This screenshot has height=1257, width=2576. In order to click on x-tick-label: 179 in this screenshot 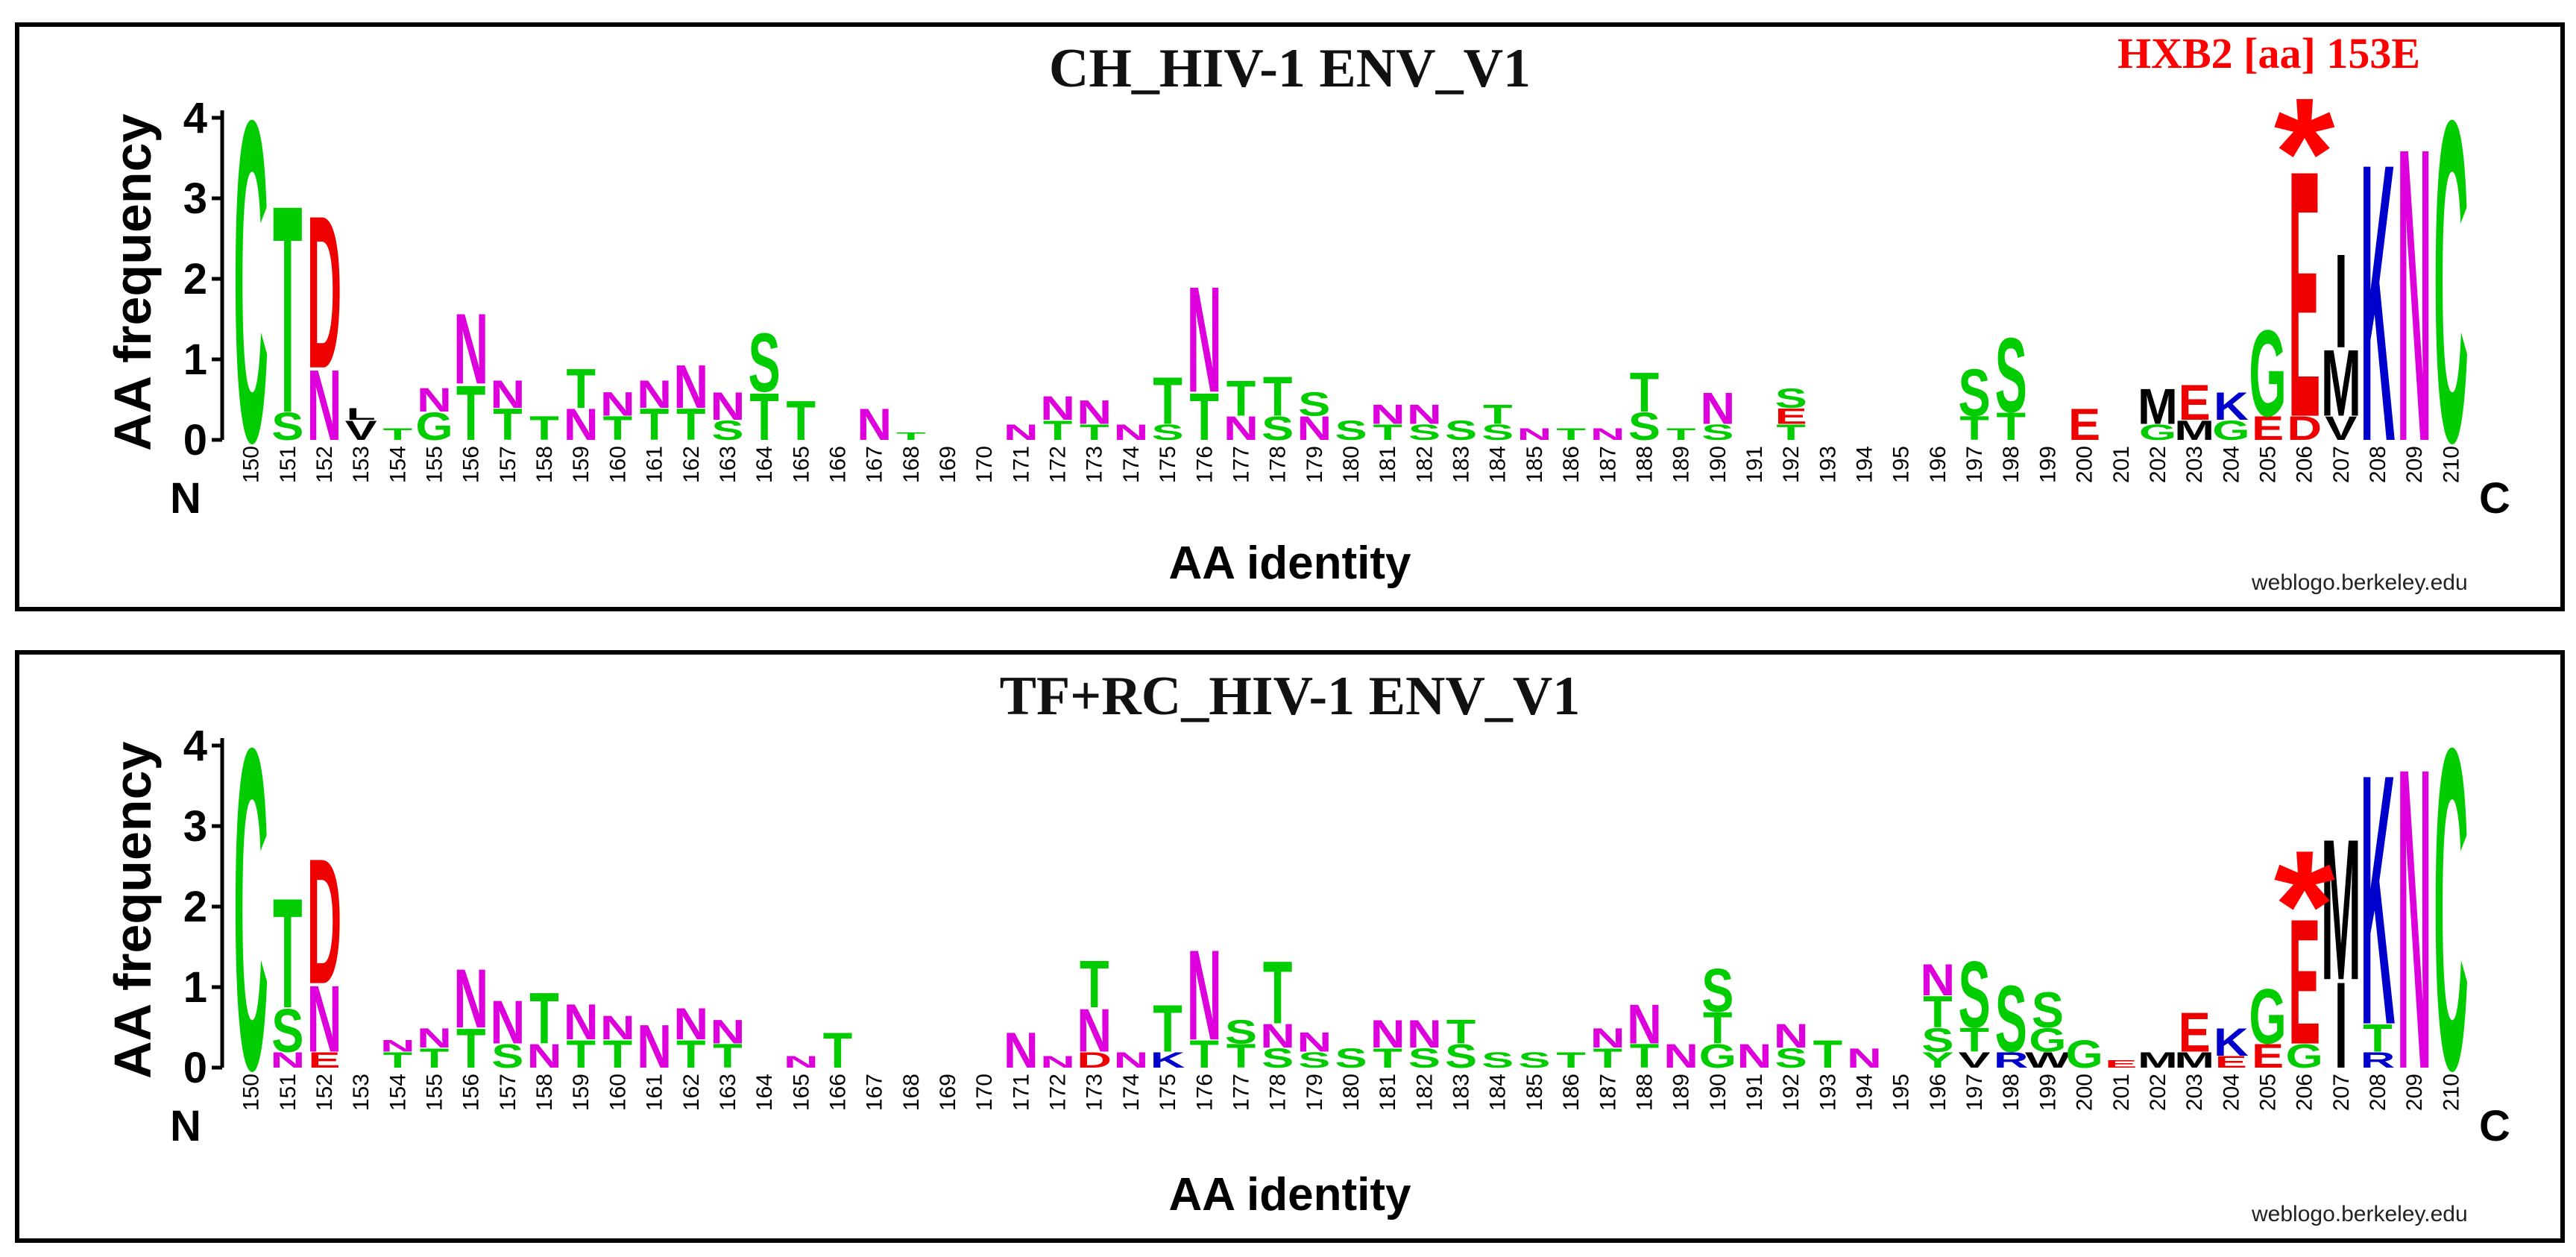, I will do `click(1315, 1093)`.